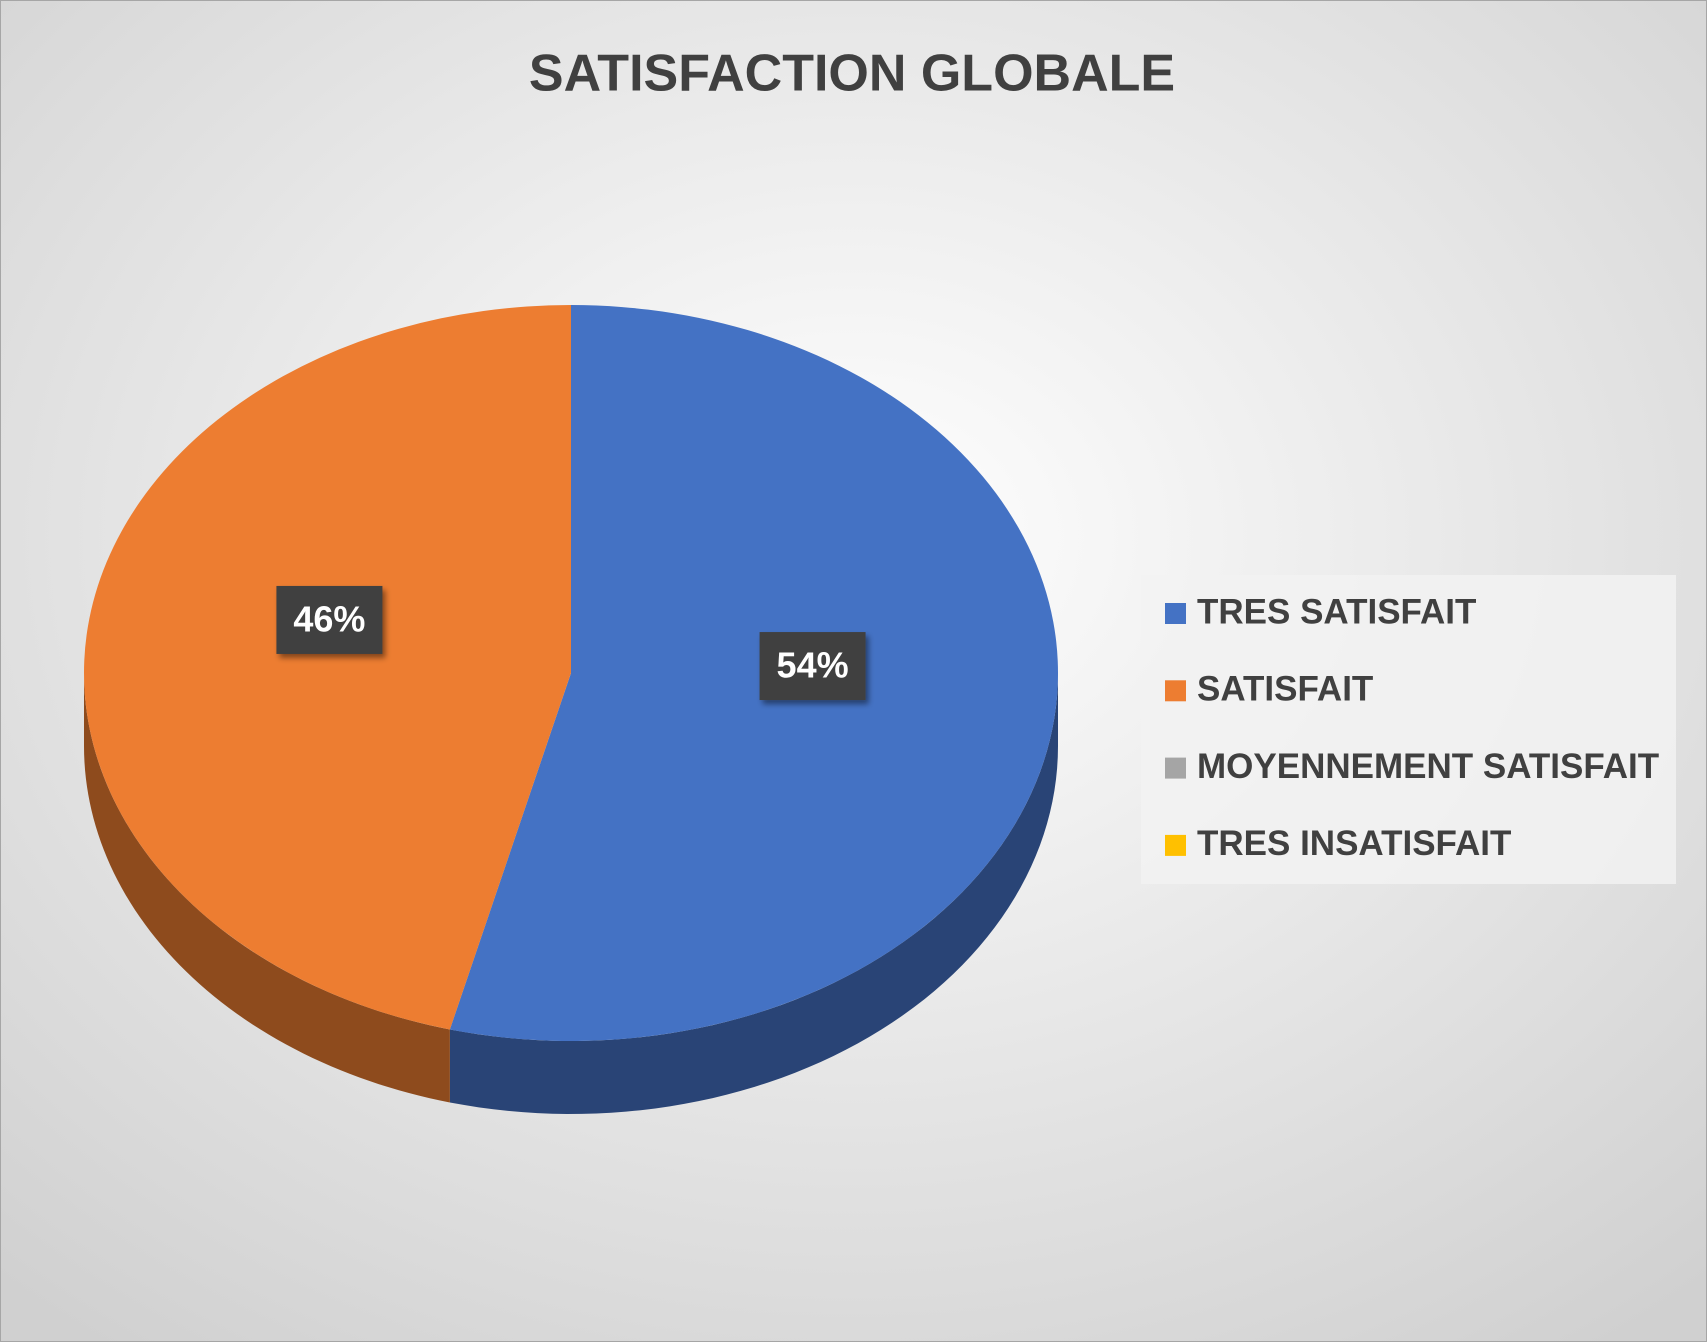 This screenshot has width=1707, height=1342. Describe the element at coordinates (852, 74) in the screenshot. I see `chart-title: SATISFACTION GLOBALE` at that location.